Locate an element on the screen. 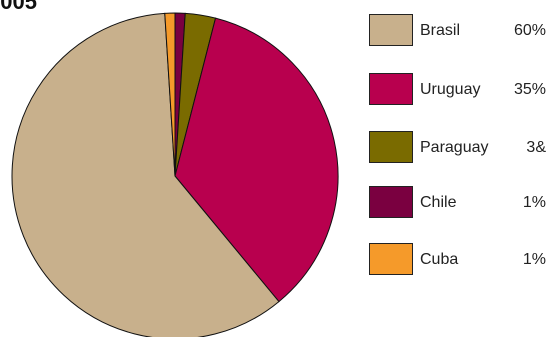  pie-slice-cuba is located at coordinates (170, 94).